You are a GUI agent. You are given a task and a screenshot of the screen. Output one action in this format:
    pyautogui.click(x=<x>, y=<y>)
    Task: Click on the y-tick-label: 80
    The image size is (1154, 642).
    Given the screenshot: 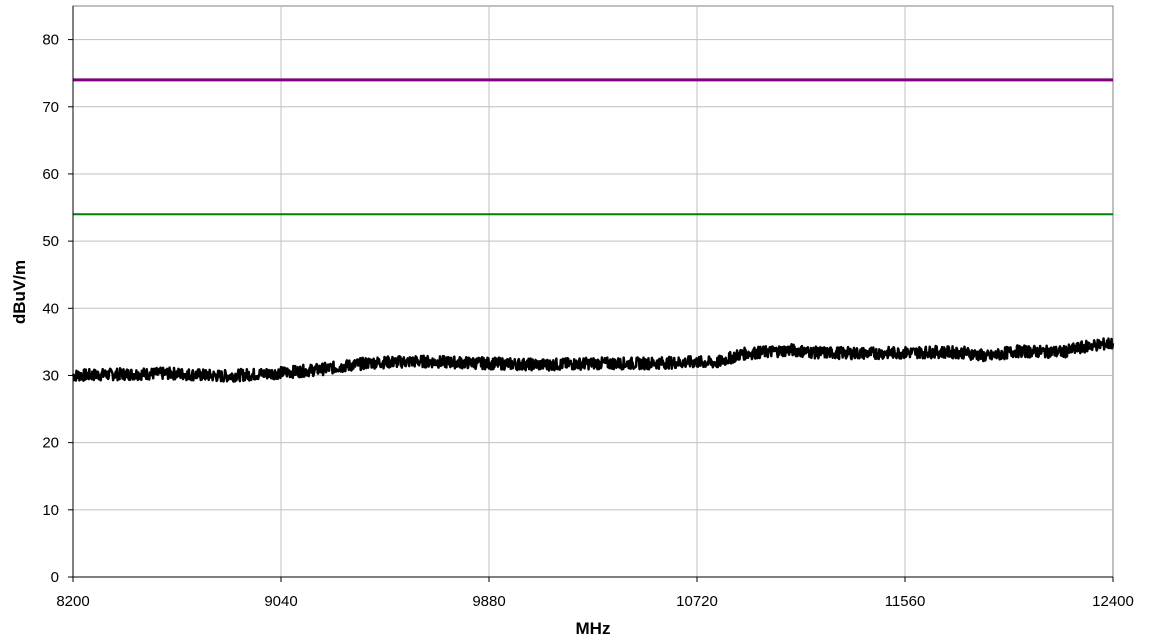 What is the action you would take?
    pyautogui.click(x=50, y=40)
    